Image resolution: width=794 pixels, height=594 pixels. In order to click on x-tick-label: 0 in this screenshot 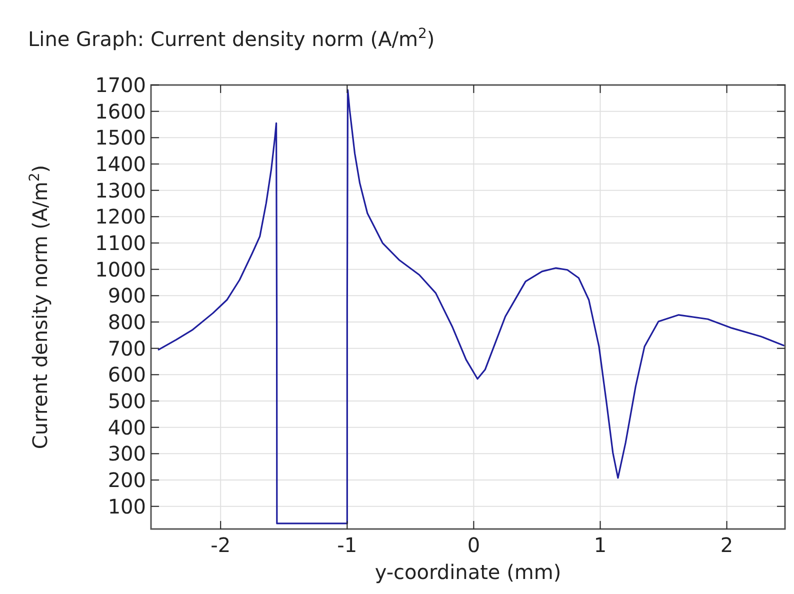, I will do `click(473, 545)`.